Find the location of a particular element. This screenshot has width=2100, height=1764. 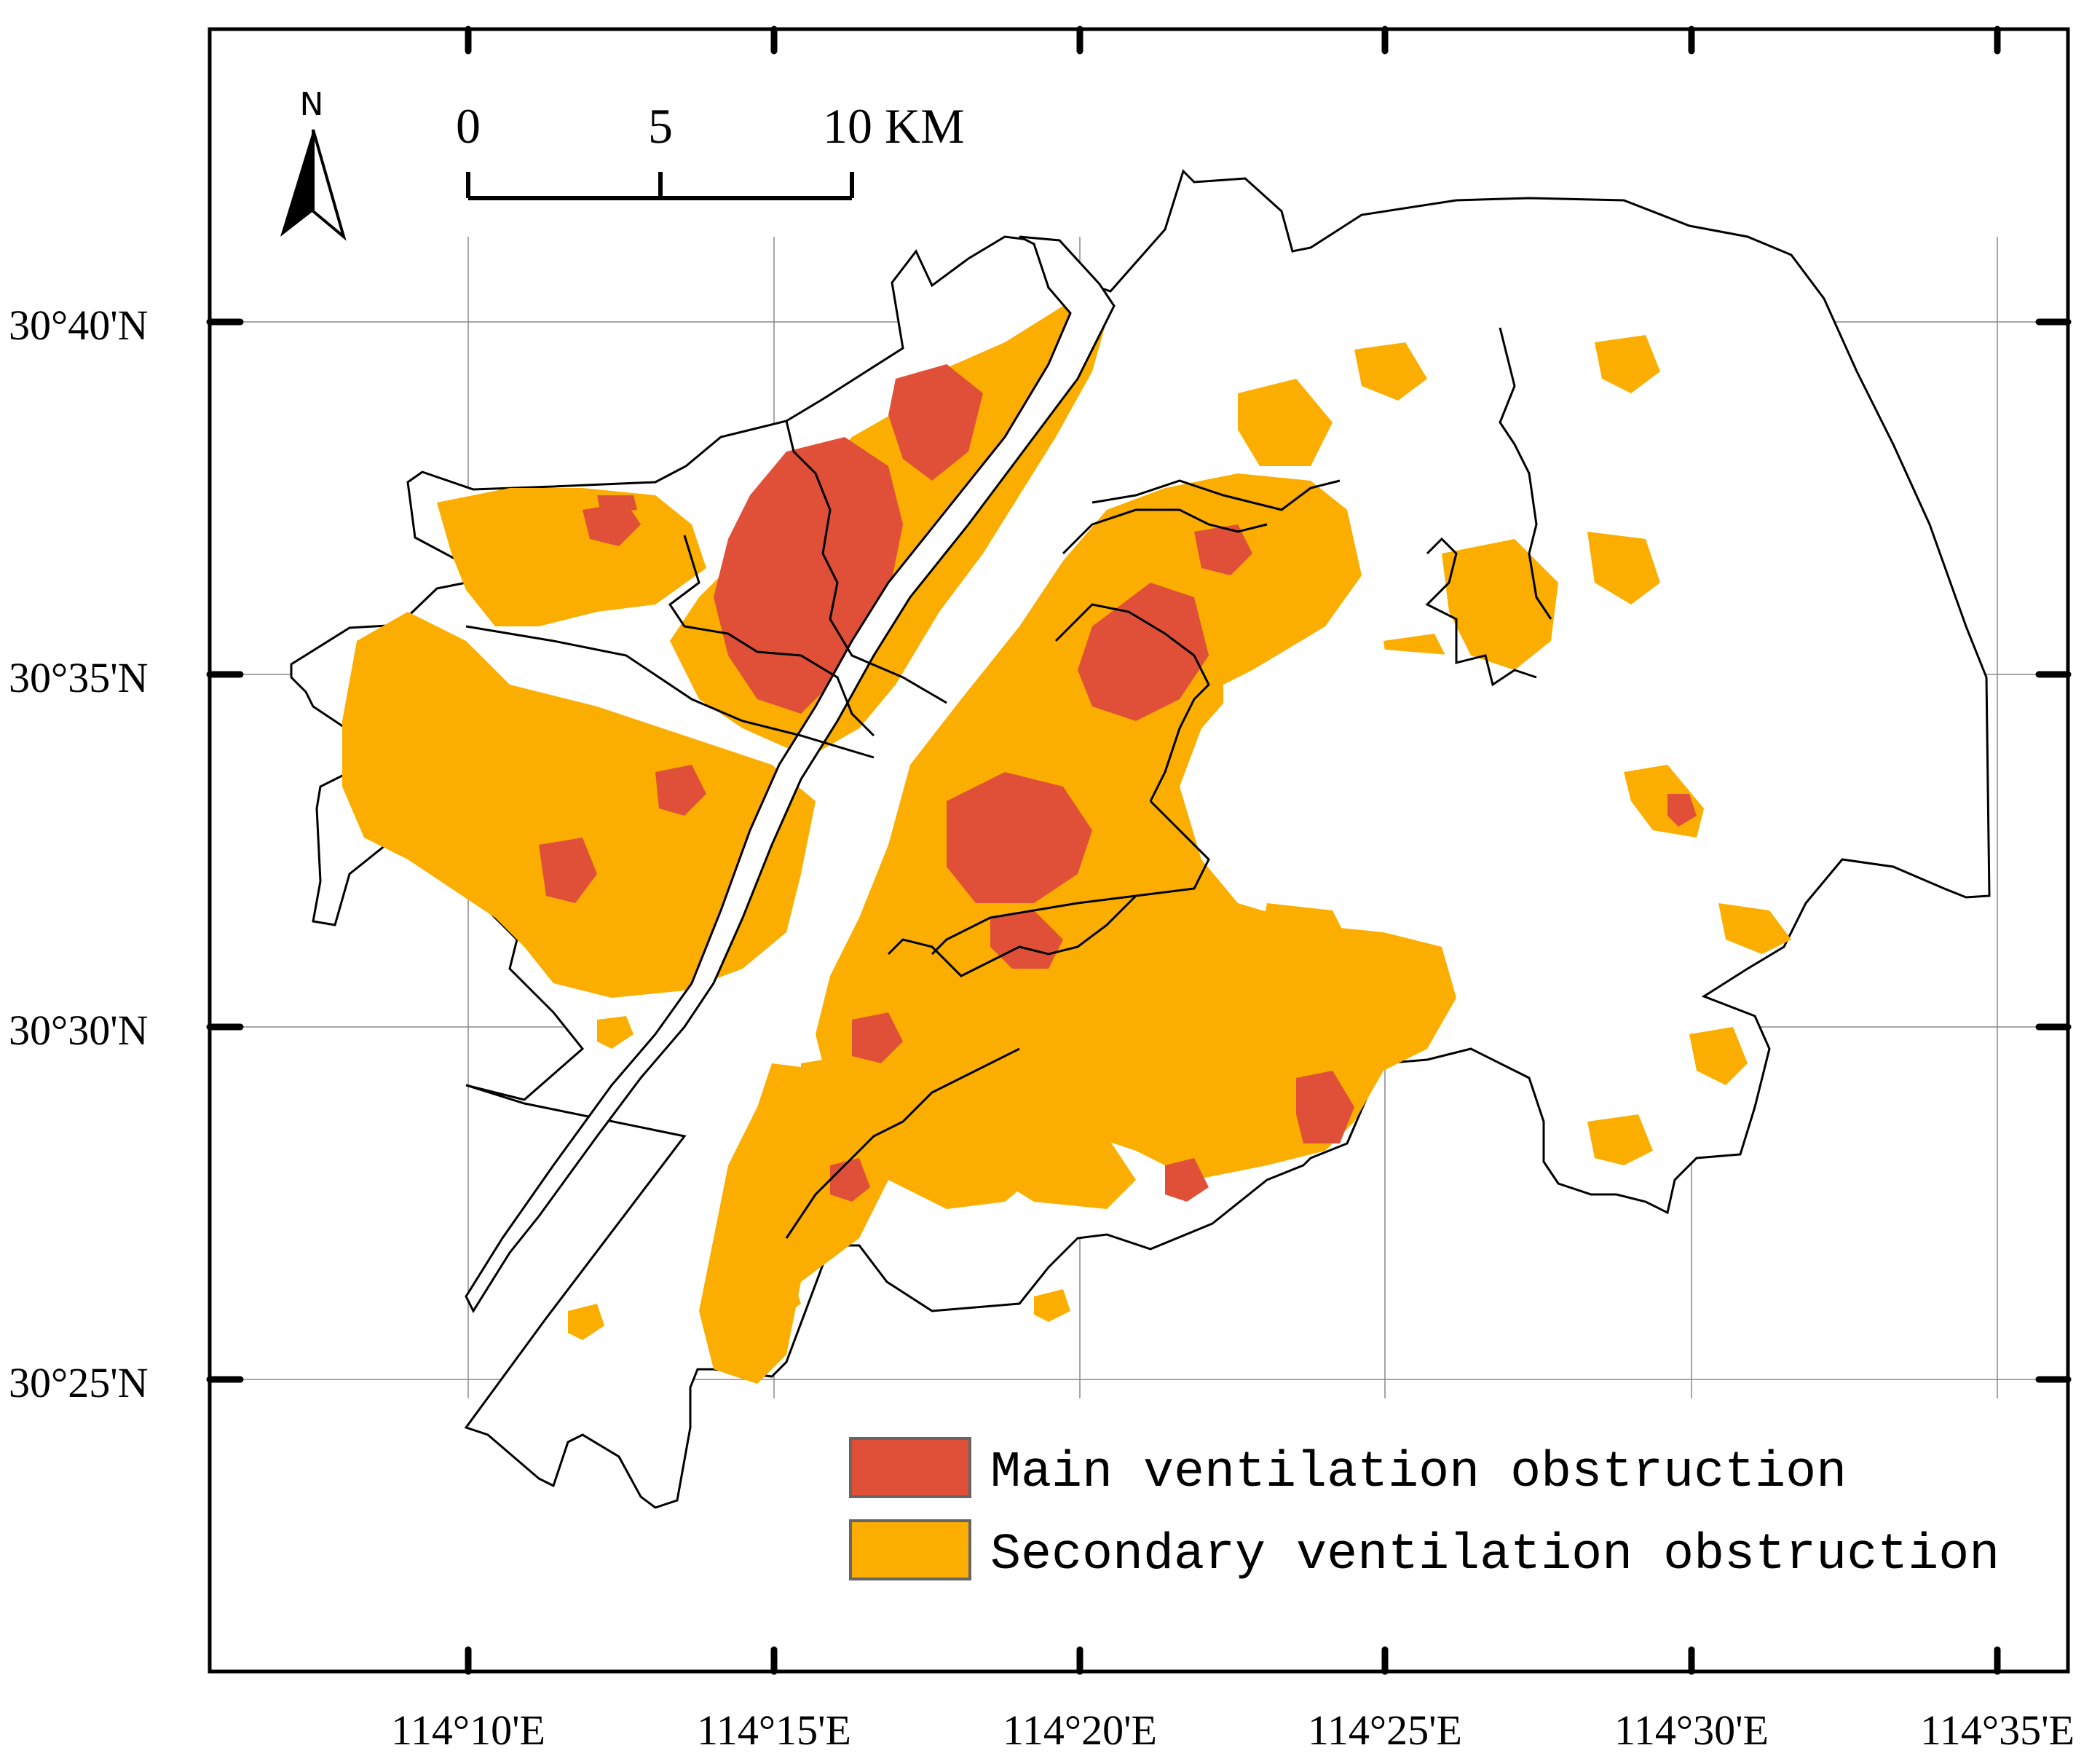

legend-swatch-main is located at coordinates (910, 1467).